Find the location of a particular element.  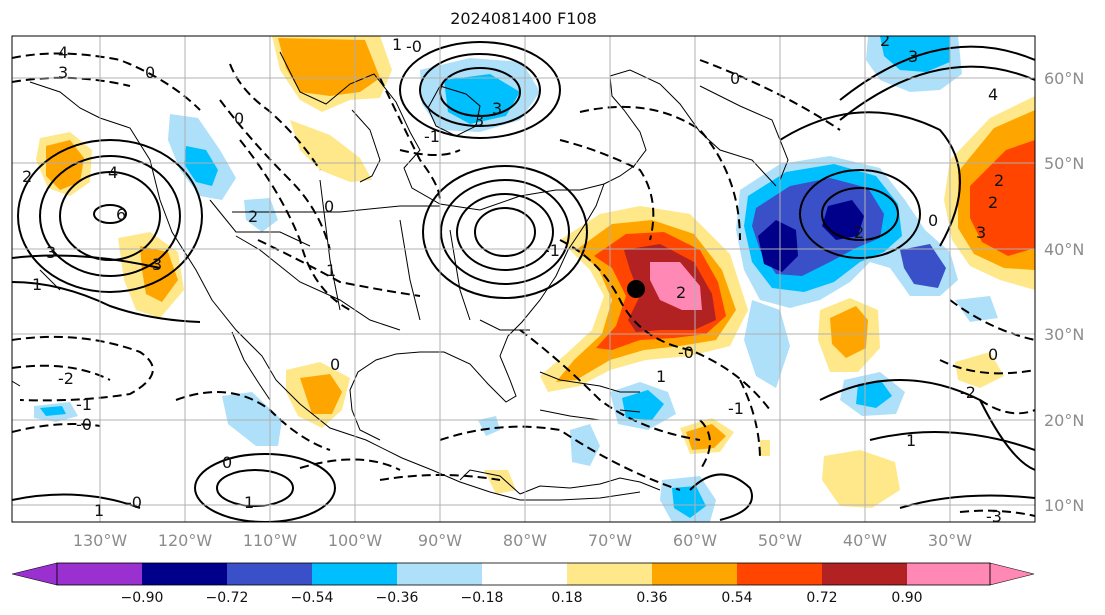

colorbar-tick-label: 0.90 is located at coordinates (906, 598).